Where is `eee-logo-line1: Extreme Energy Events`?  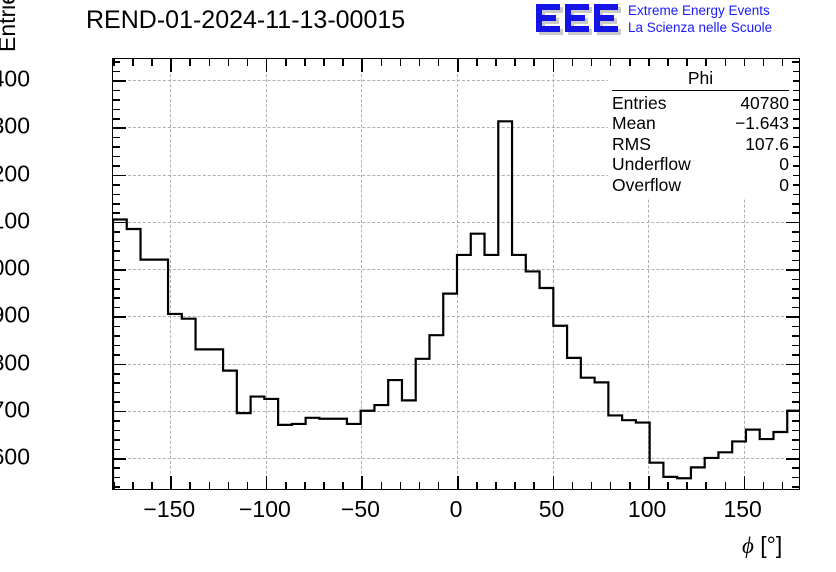 eee-logo-line1: Extreme Energy Events is located at coordinates (699, 10).